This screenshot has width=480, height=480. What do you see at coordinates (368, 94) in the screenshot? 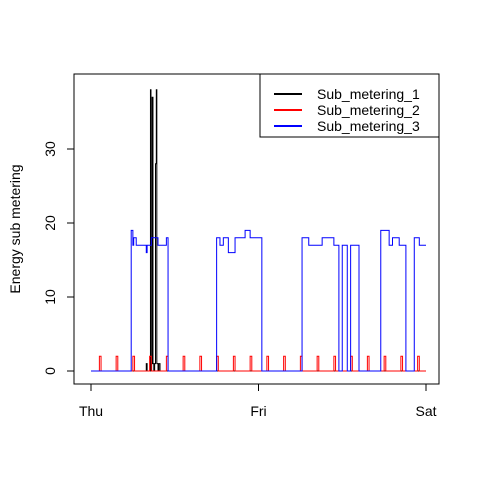
I see `legend-label-1: Sub_metering_1` at bounding box center [368, 94].